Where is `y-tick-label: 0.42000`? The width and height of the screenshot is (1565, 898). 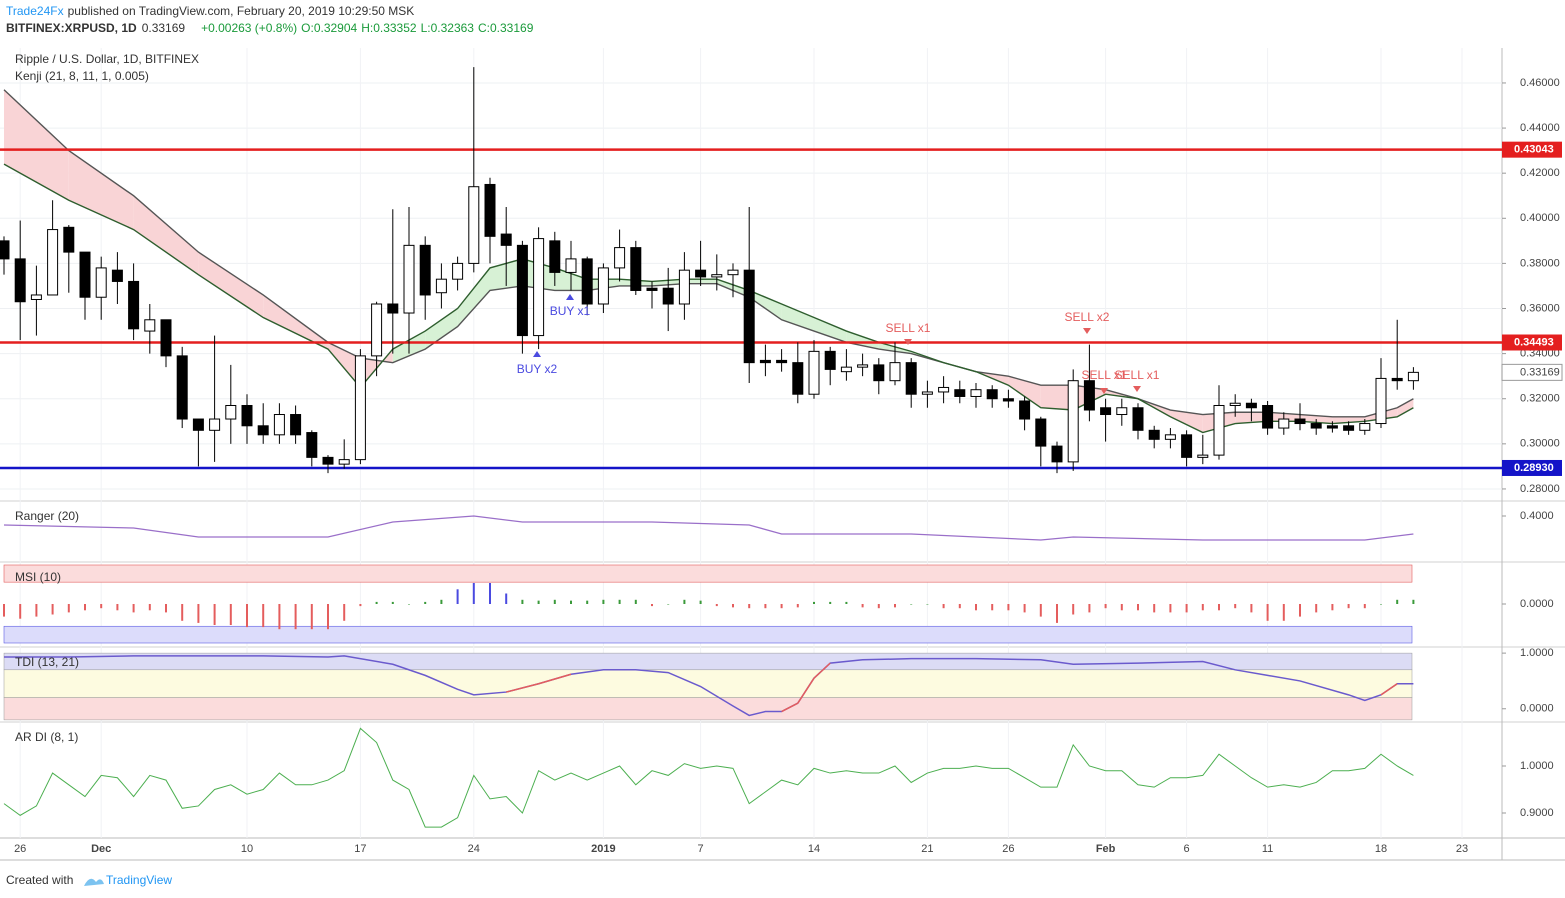
y-tick-label: 0.42000 is located at coordinates (1540, 173).